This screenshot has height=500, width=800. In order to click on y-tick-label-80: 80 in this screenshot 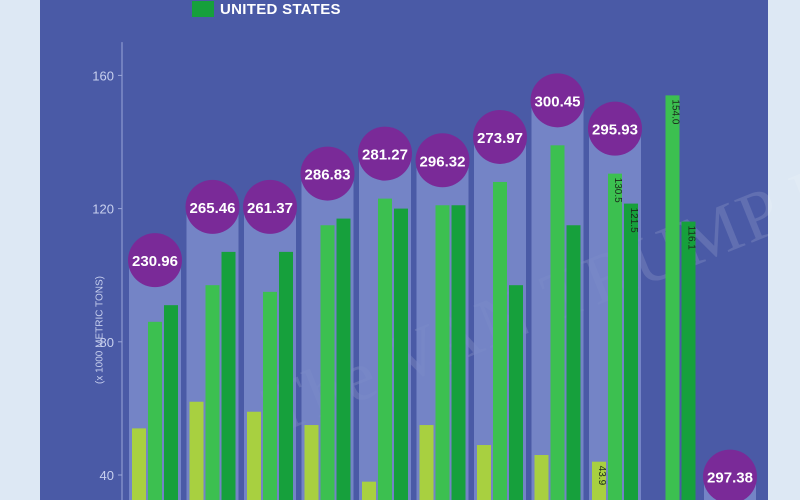, I will do `click(107, 342)`.